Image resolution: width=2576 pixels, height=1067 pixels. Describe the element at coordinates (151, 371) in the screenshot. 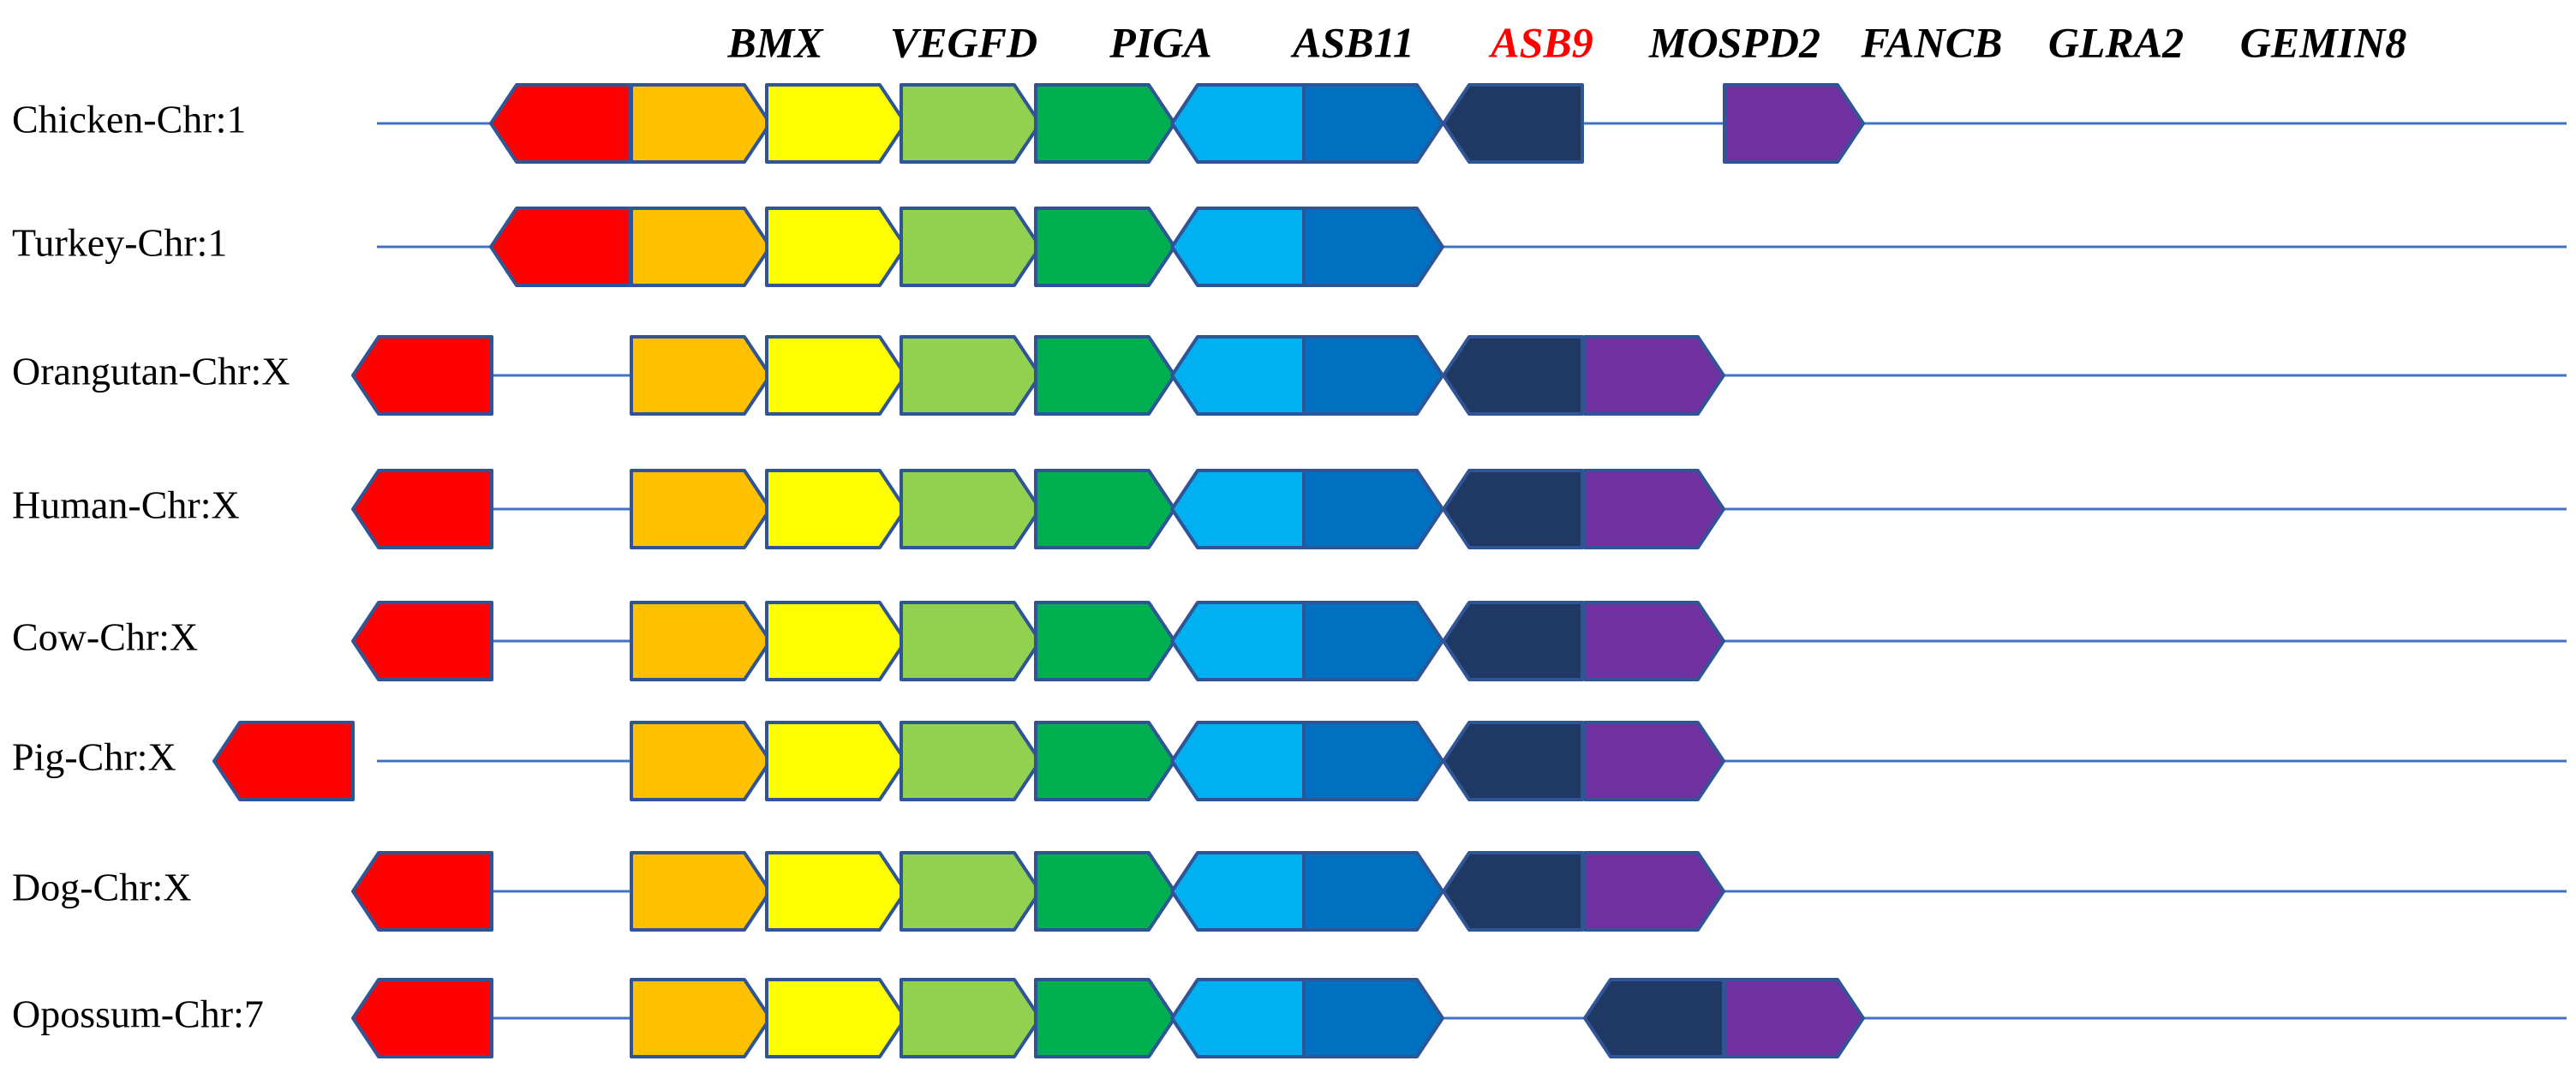

I see `species-label: Orangutan-Chr:X` at that location.